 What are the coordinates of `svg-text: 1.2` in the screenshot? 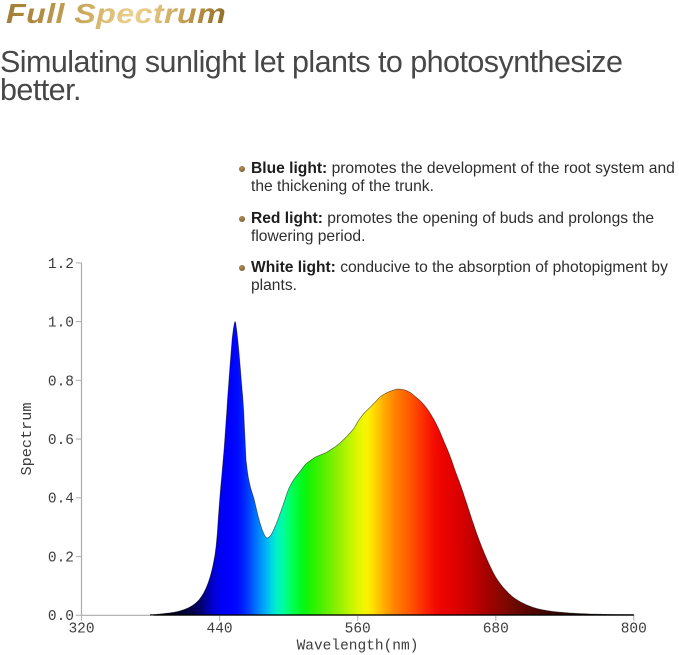 It's located at (61, 265).